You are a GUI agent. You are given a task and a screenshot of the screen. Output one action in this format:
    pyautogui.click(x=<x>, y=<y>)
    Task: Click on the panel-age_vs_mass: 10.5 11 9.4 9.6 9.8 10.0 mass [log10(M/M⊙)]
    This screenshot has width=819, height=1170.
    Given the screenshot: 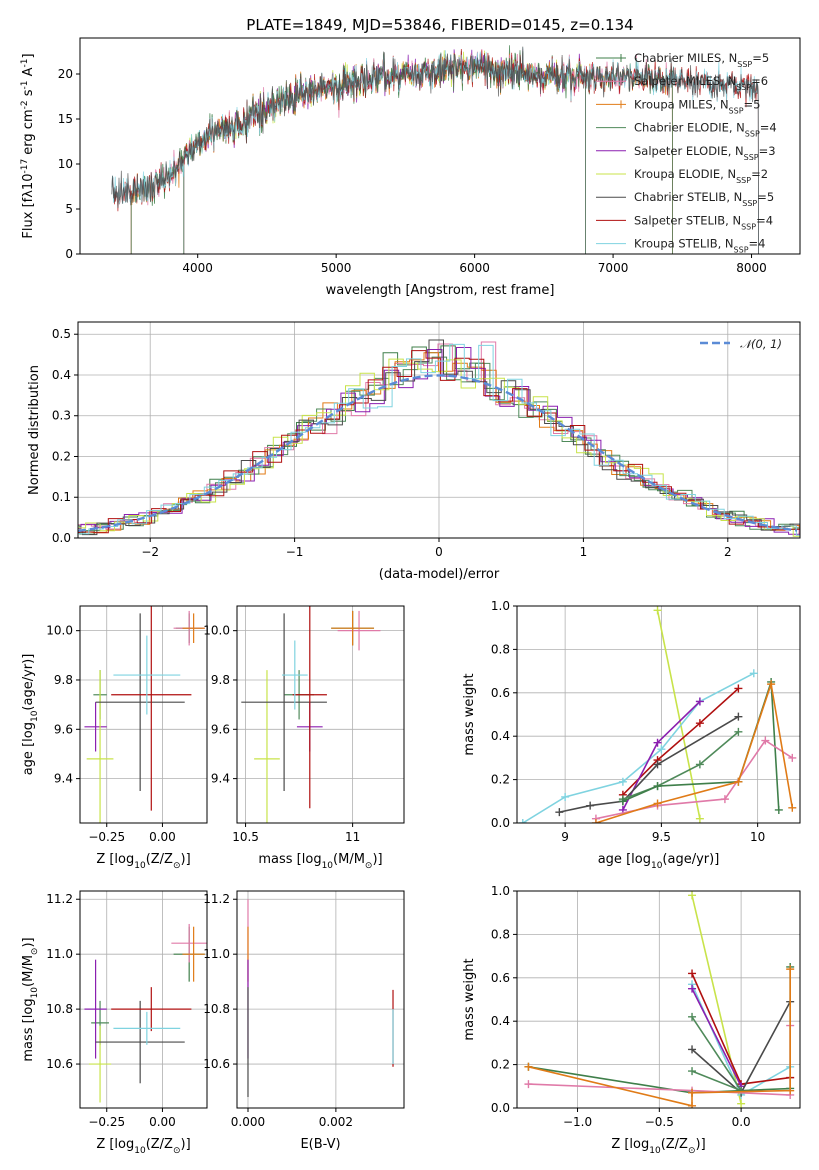 What is the action you would take?
    pyautogui.click(x=304, y=738)
    